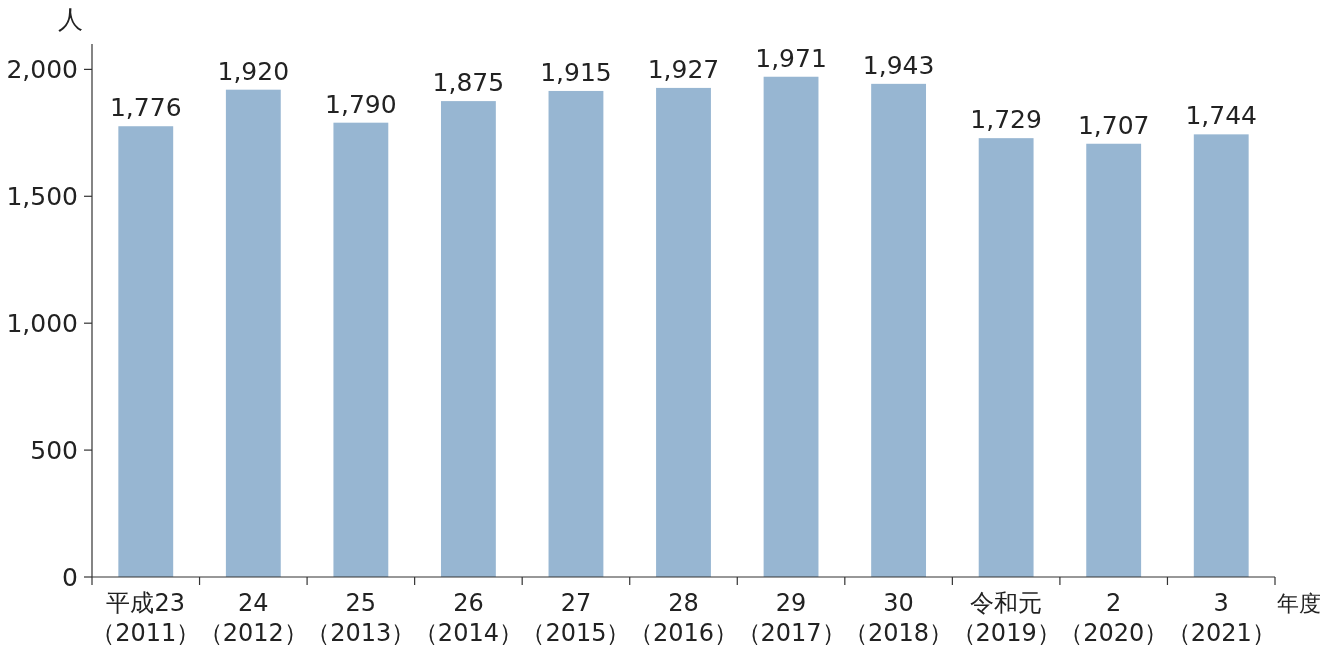 Image resolution: width=1338 pixels, height=650 pixels. I want to click on x-tick-label: 2（2020）, so click(1114, 618).